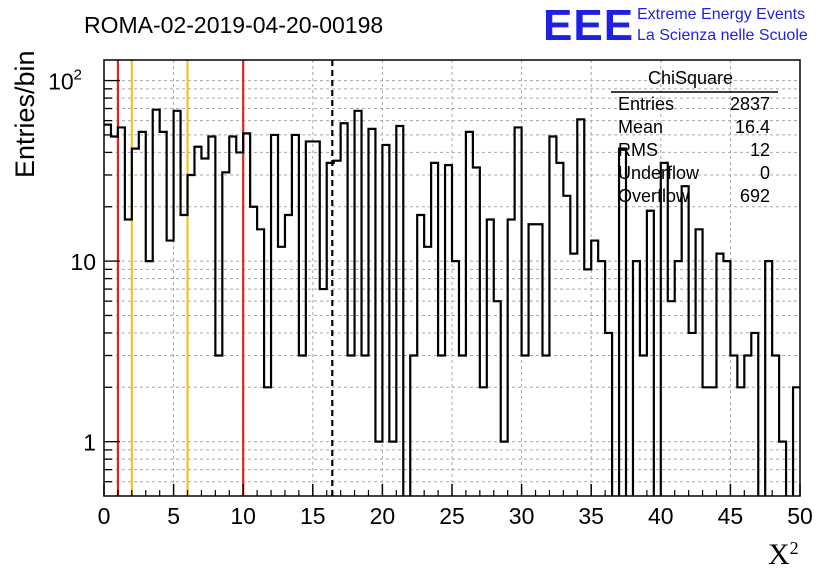 The height and width of the screenshot is (572, 836). Describe the element at coordinates (78, 75) in the screenshot. I see `y-tick-exponent: 2` at that location.